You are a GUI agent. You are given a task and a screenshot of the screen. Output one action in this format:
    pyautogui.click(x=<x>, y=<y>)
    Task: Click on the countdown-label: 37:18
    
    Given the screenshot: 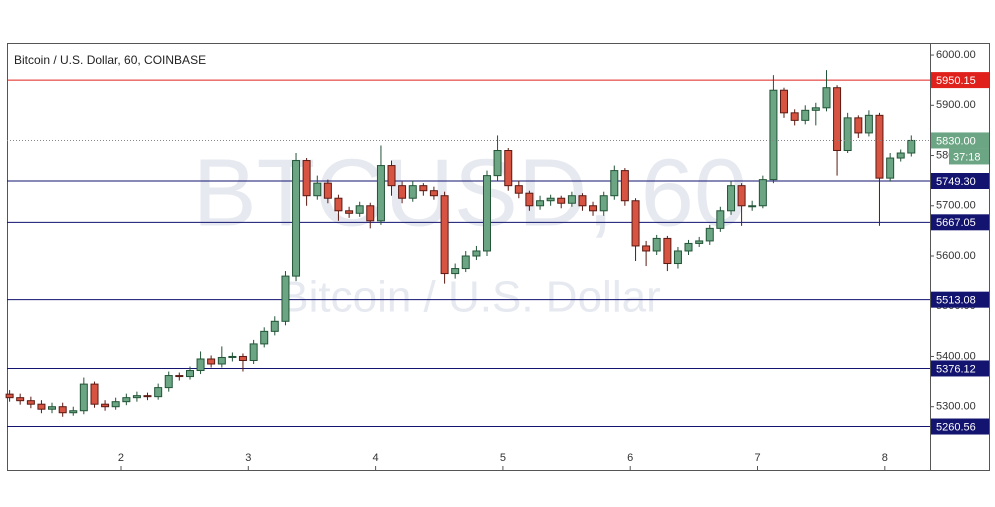 What is the action you would take?
    pyautogui.click(x=967, y=157)
    